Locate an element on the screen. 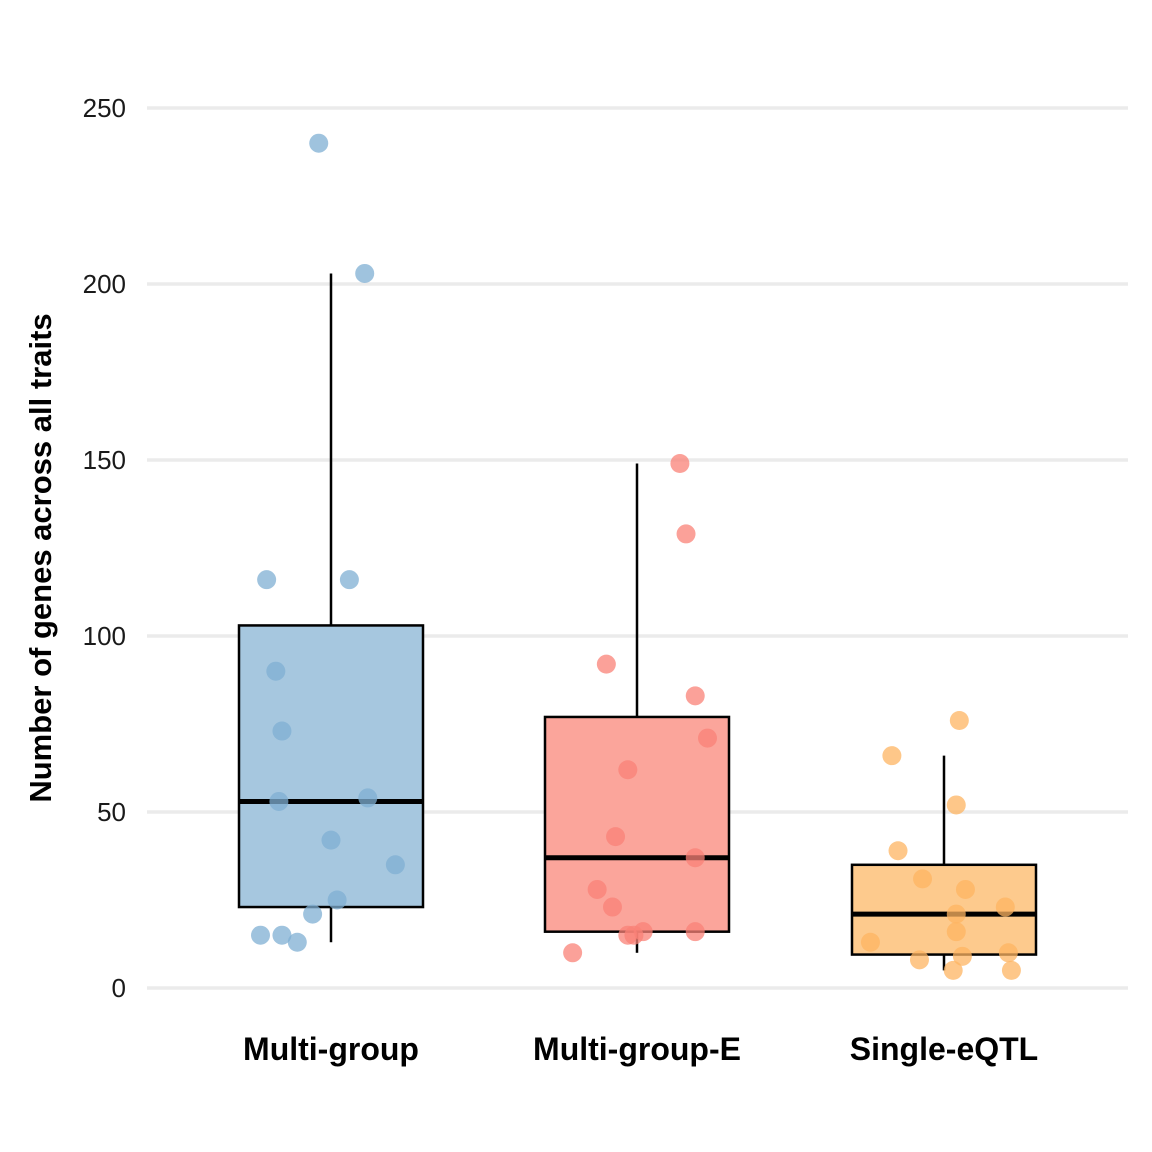  y-tick-label: 100 is located at coordinates (104, 636).